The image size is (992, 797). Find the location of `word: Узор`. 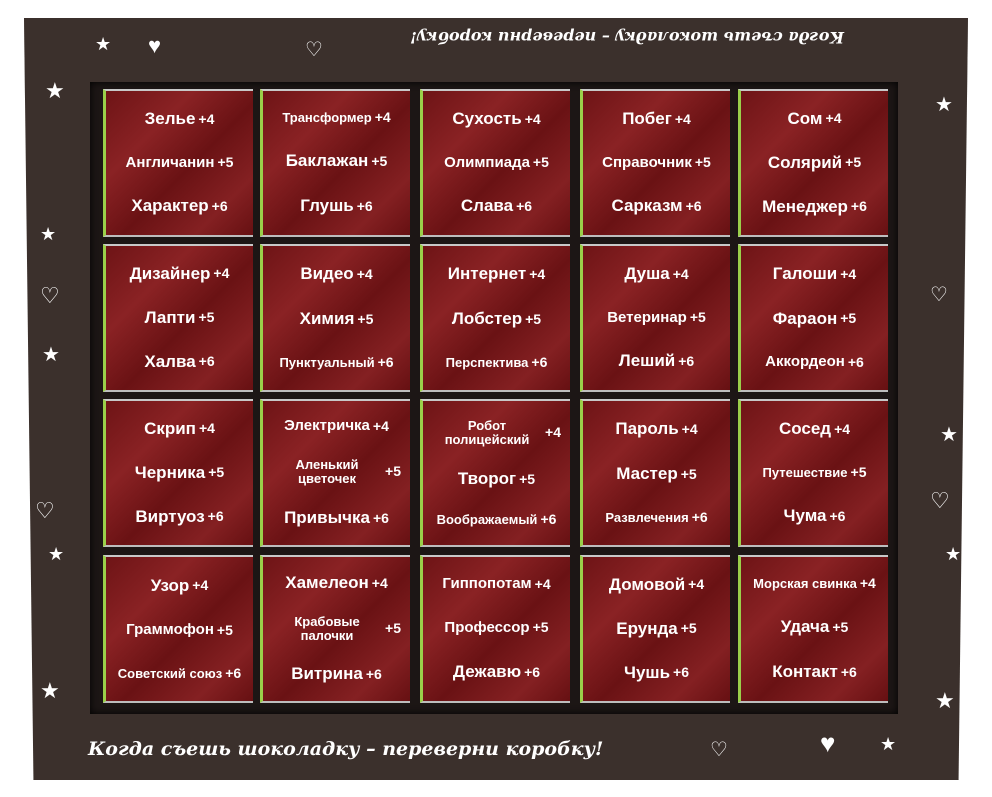

word: Узор is located at coordinates (170, 585).